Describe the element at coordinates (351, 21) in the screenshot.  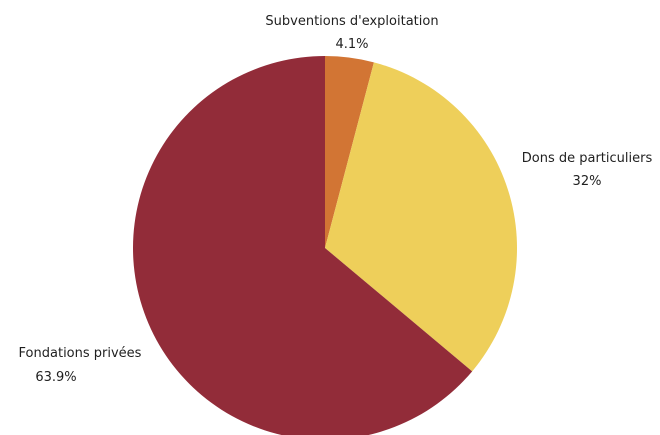
I see `slice-label-subventions: Subventions d'exploitation` at that location.